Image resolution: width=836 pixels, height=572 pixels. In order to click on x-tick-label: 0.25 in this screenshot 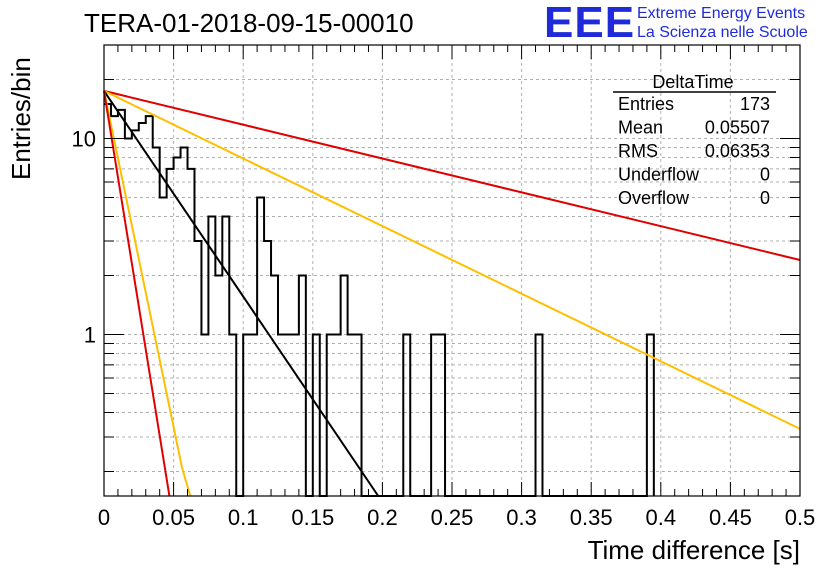, I will do `click(452, 517)`.